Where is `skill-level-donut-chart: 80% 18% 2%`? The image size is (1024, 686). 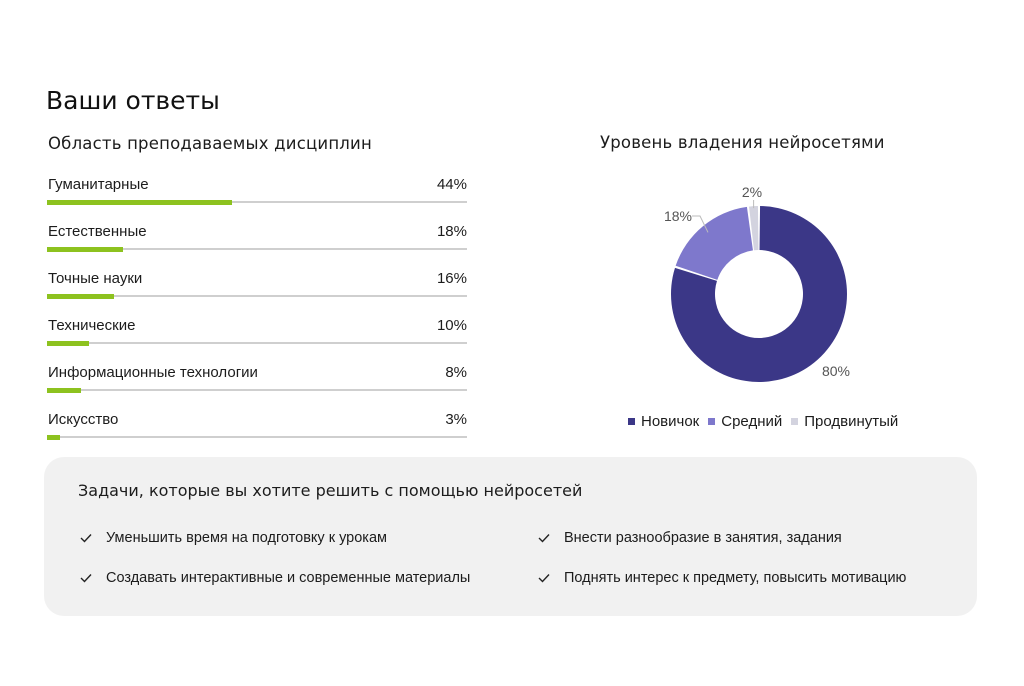 skill-level-donut-chart: 80% 18% 2% is located at coordinates (757, 283).